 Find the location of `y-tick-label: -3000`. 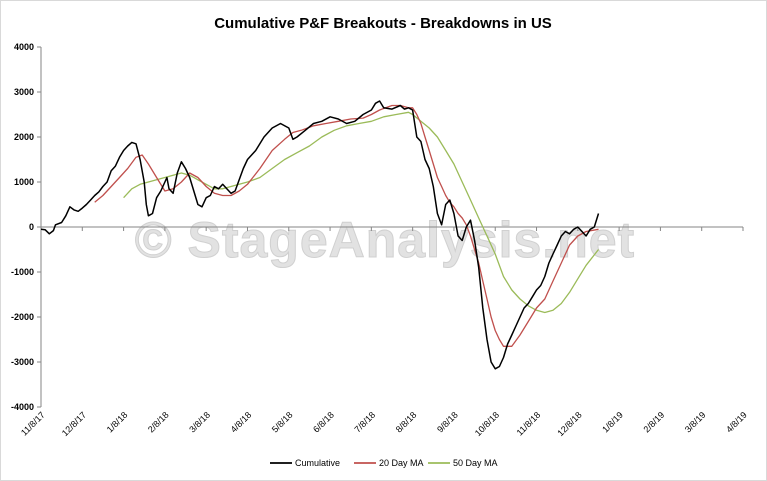

y-tick-label: -3000 is located at coordinates (22, 362).